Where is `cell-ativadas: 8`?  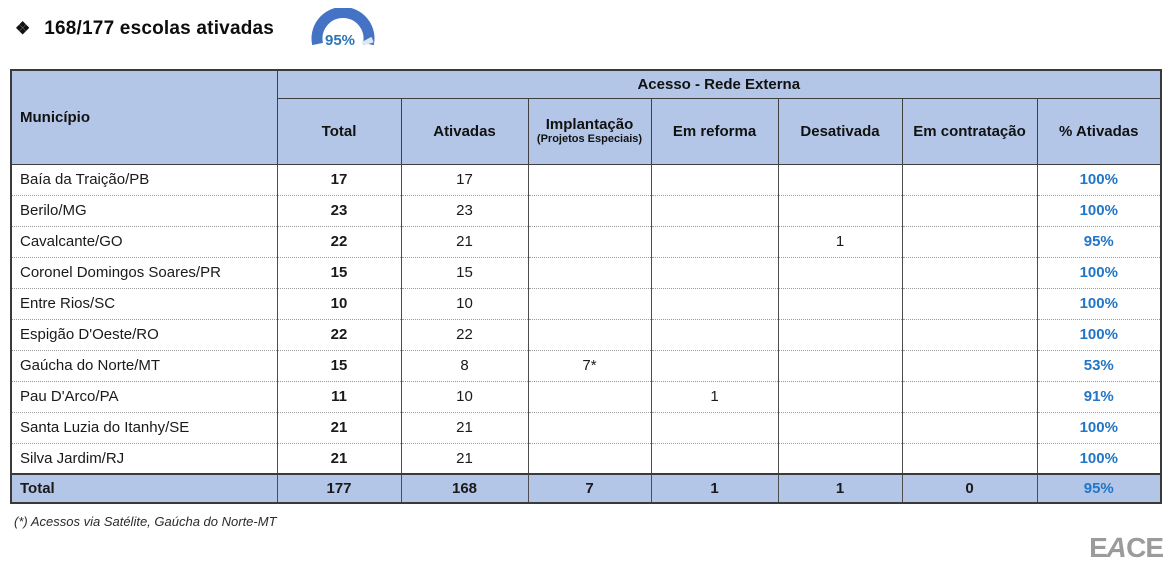
cell-ativadas: 8 is located at coordinates (464, 366).